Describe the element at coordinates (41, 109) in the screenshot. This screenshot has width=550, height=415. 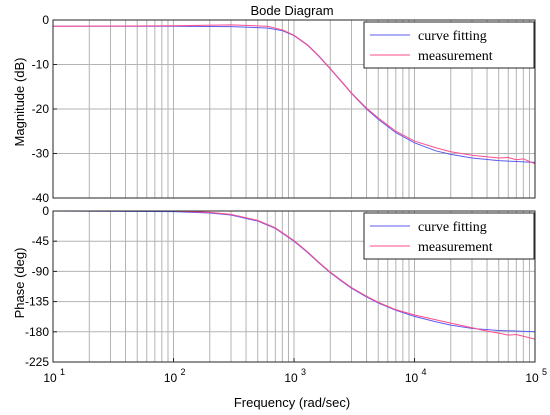
I see `y-tick-label: -20` at that location.